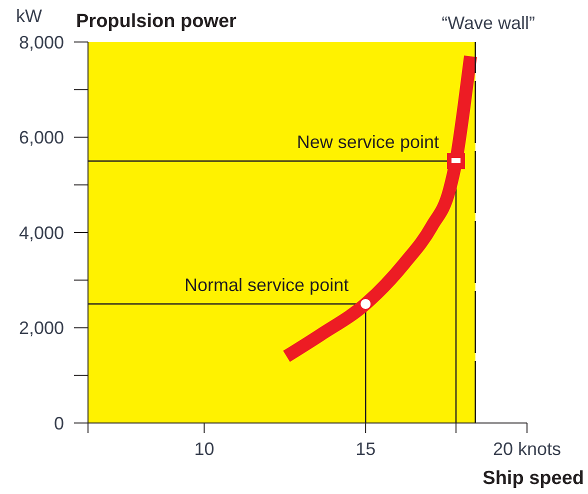 The width and height of the screenshot is (588, 494). I want to click on x-tick-label: 20 knots, so click(527, 448).